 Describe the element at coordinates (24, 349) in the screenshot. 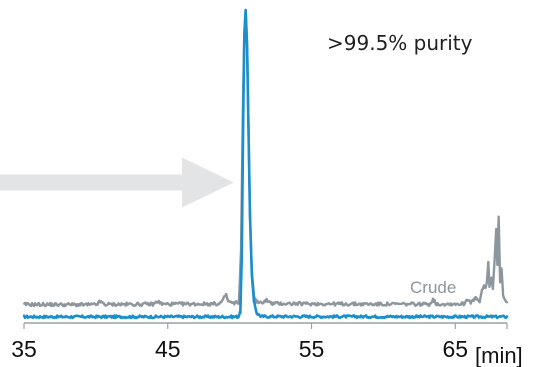

I see `x-tick-label: 35` at that location.